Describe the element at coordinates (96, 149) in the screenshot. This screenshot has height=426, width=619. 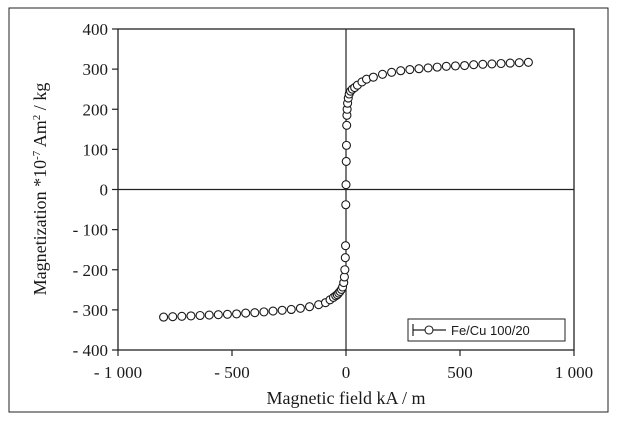
I see `y-tick-label: 100` at that location.